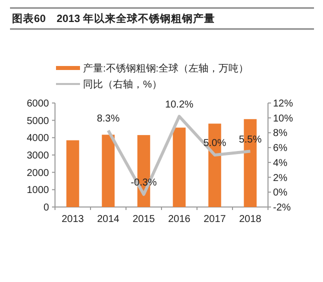  Describe the element at coordinates (166, 68) in the screenshot. I see `legend-label: 产量:不锈钢粗钢:全球（左轴，万吨）` at that location.